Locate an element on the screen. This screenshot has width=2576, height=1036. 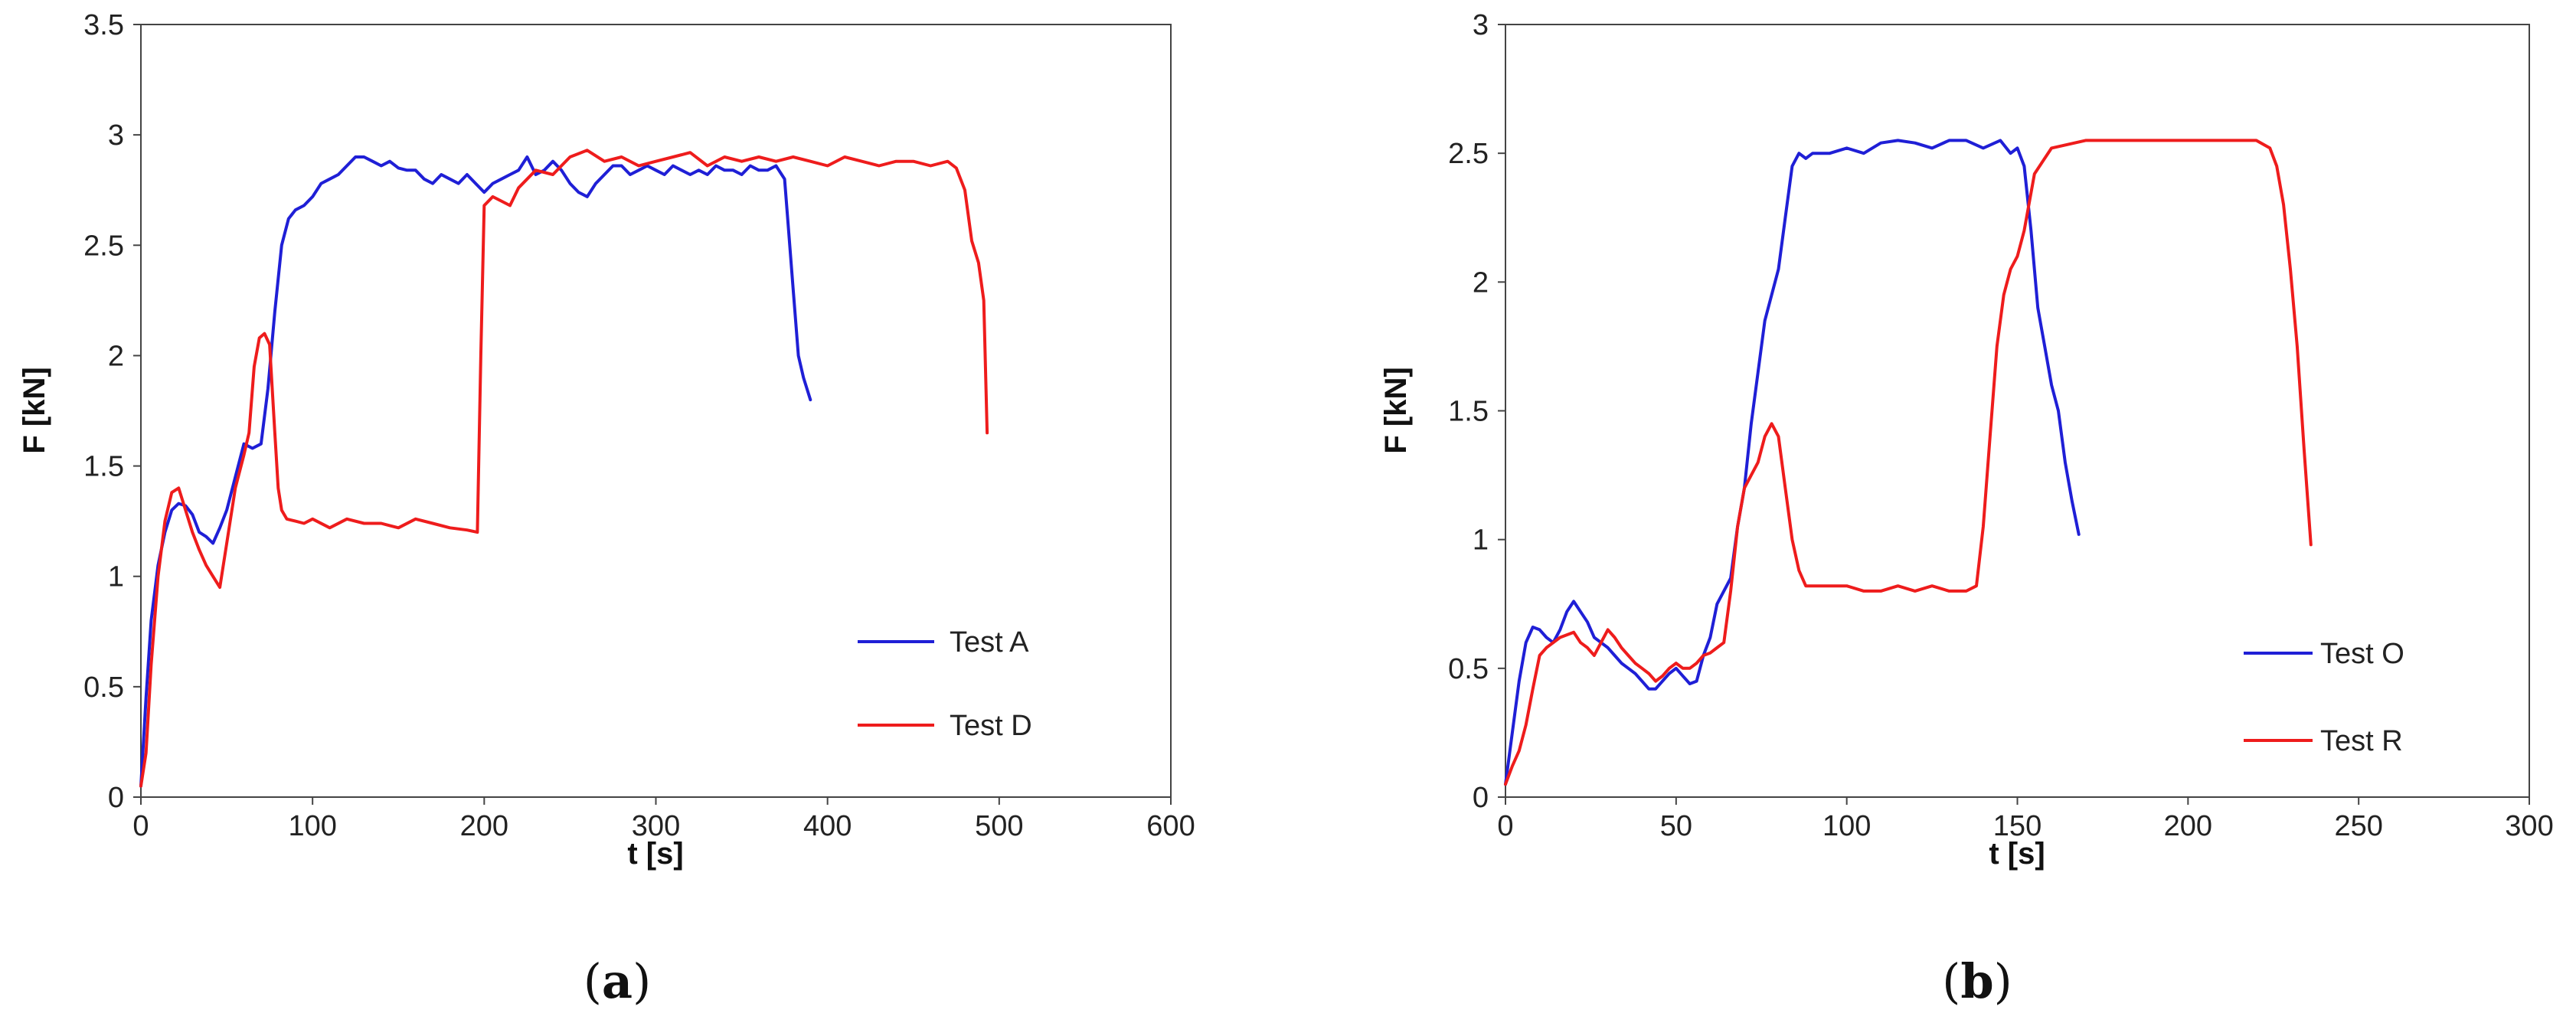
legend-label-test-d: Test D is located at coordinates (991, 726).